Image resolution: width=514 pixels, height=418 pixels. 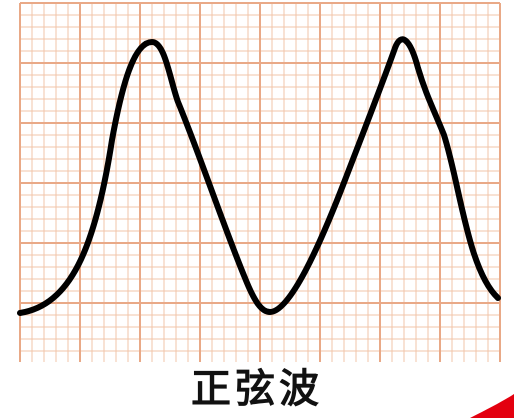 What do you see at coordinates (257, 389) in the screenshot?
I see `diagram-caption: 正弦波` at bounding box center [257, 389].